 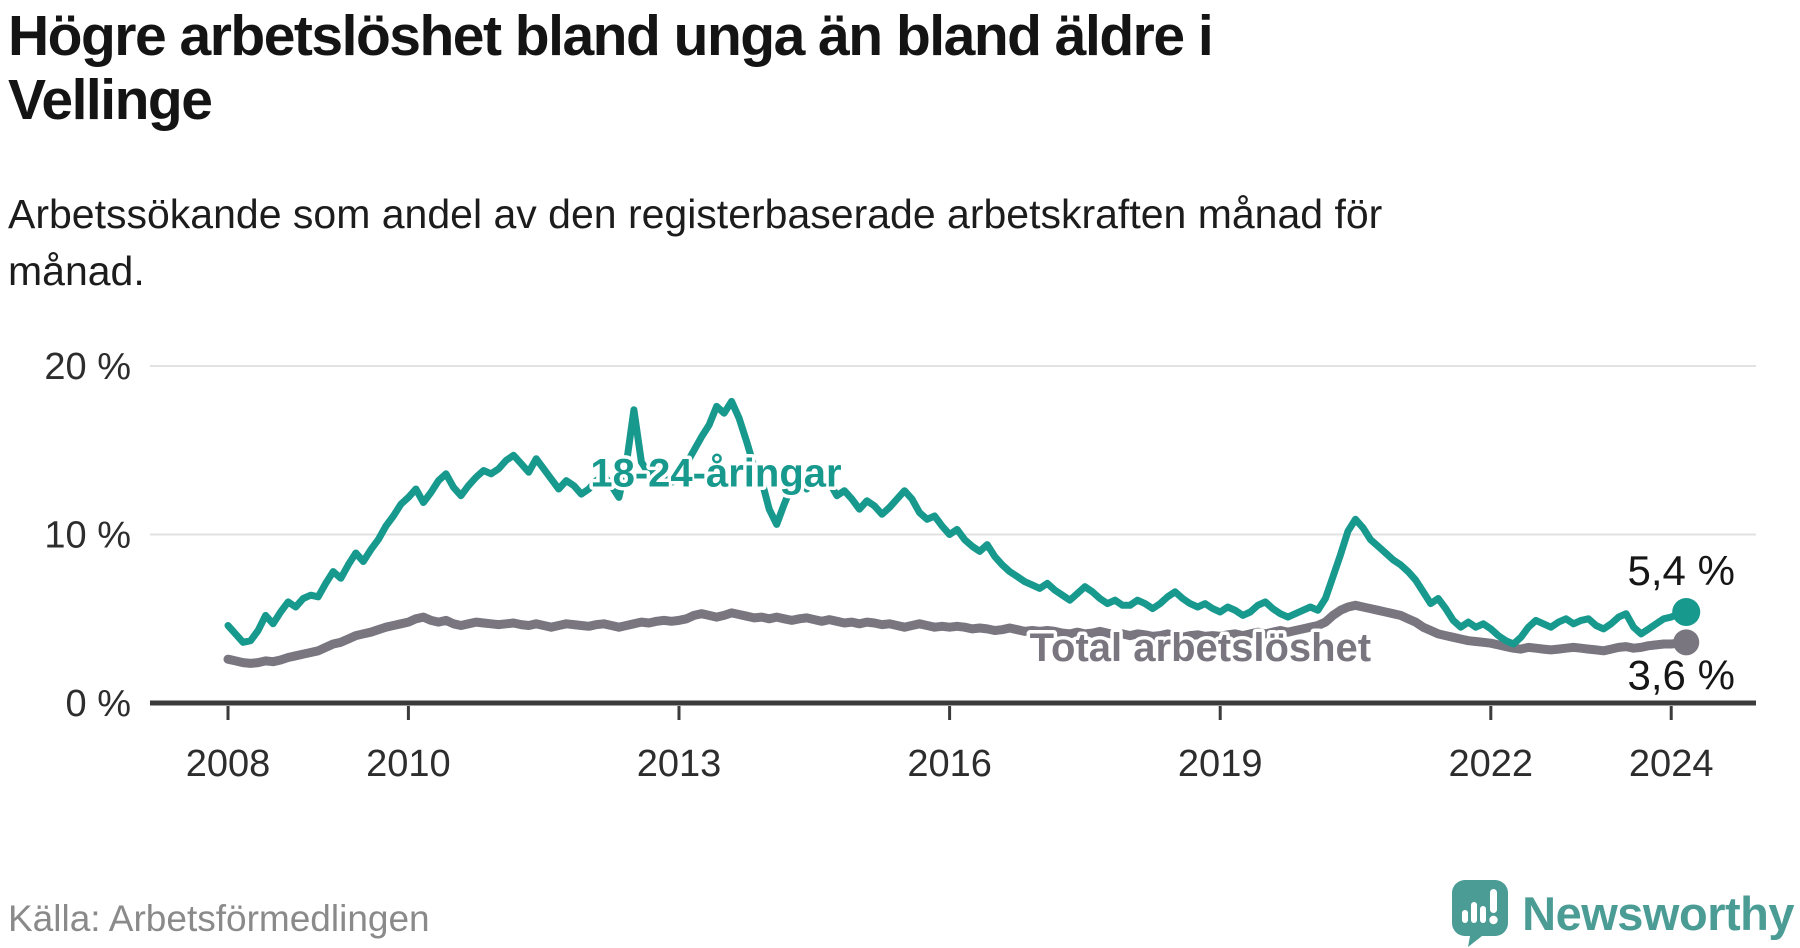 I want to click on series-name-label-total: Total arbetslöshet, so click(x=1201, y=648).